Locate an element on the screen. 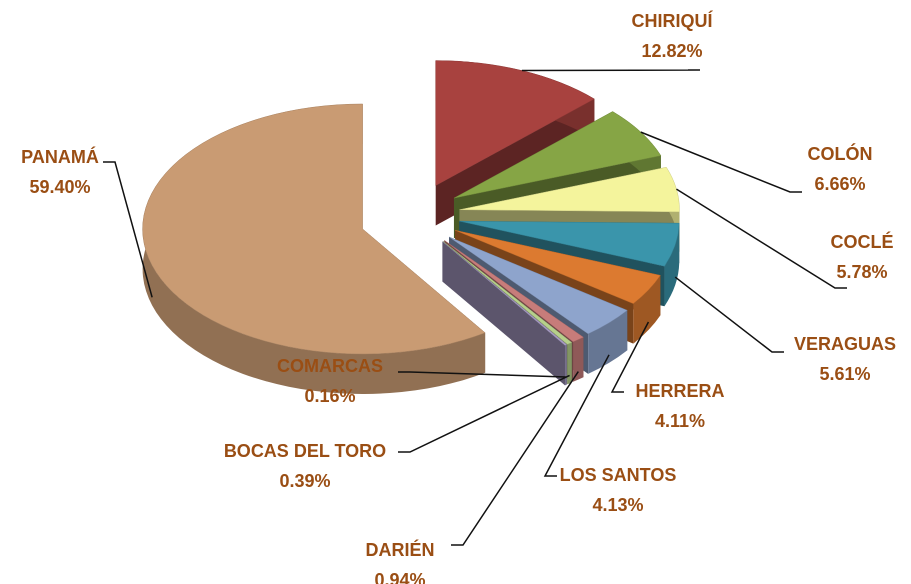  category-label: LOS SANTOS is located at coordinates (618, 475).